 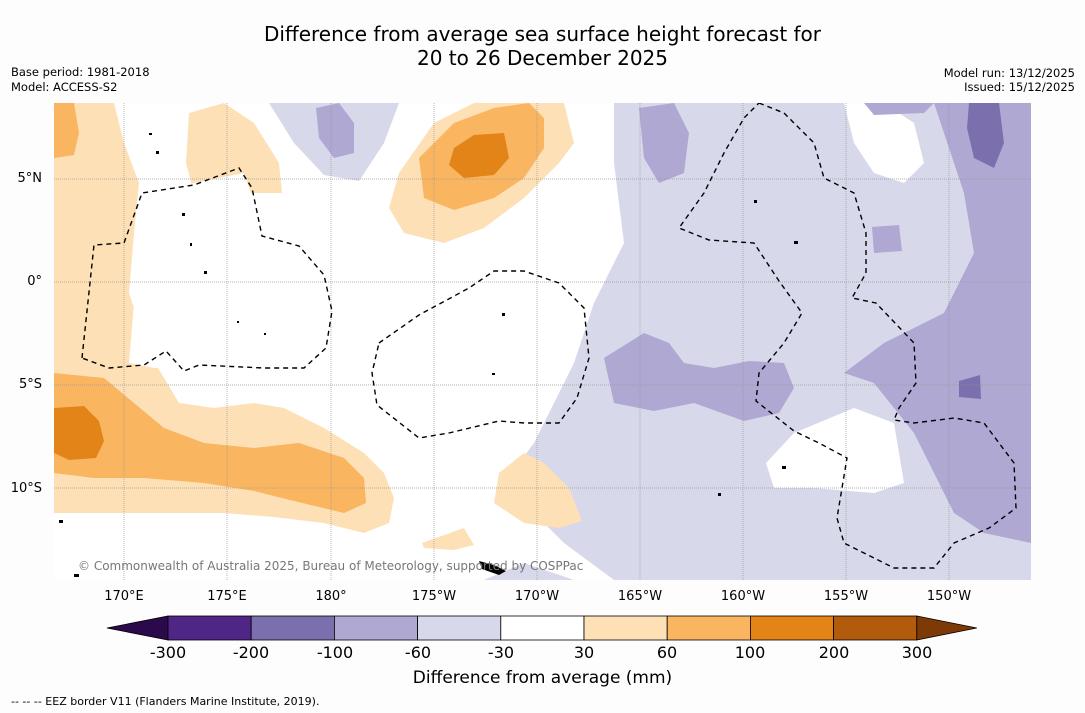 I want to click on contour-pos100-north, so click(x=479, y=155).